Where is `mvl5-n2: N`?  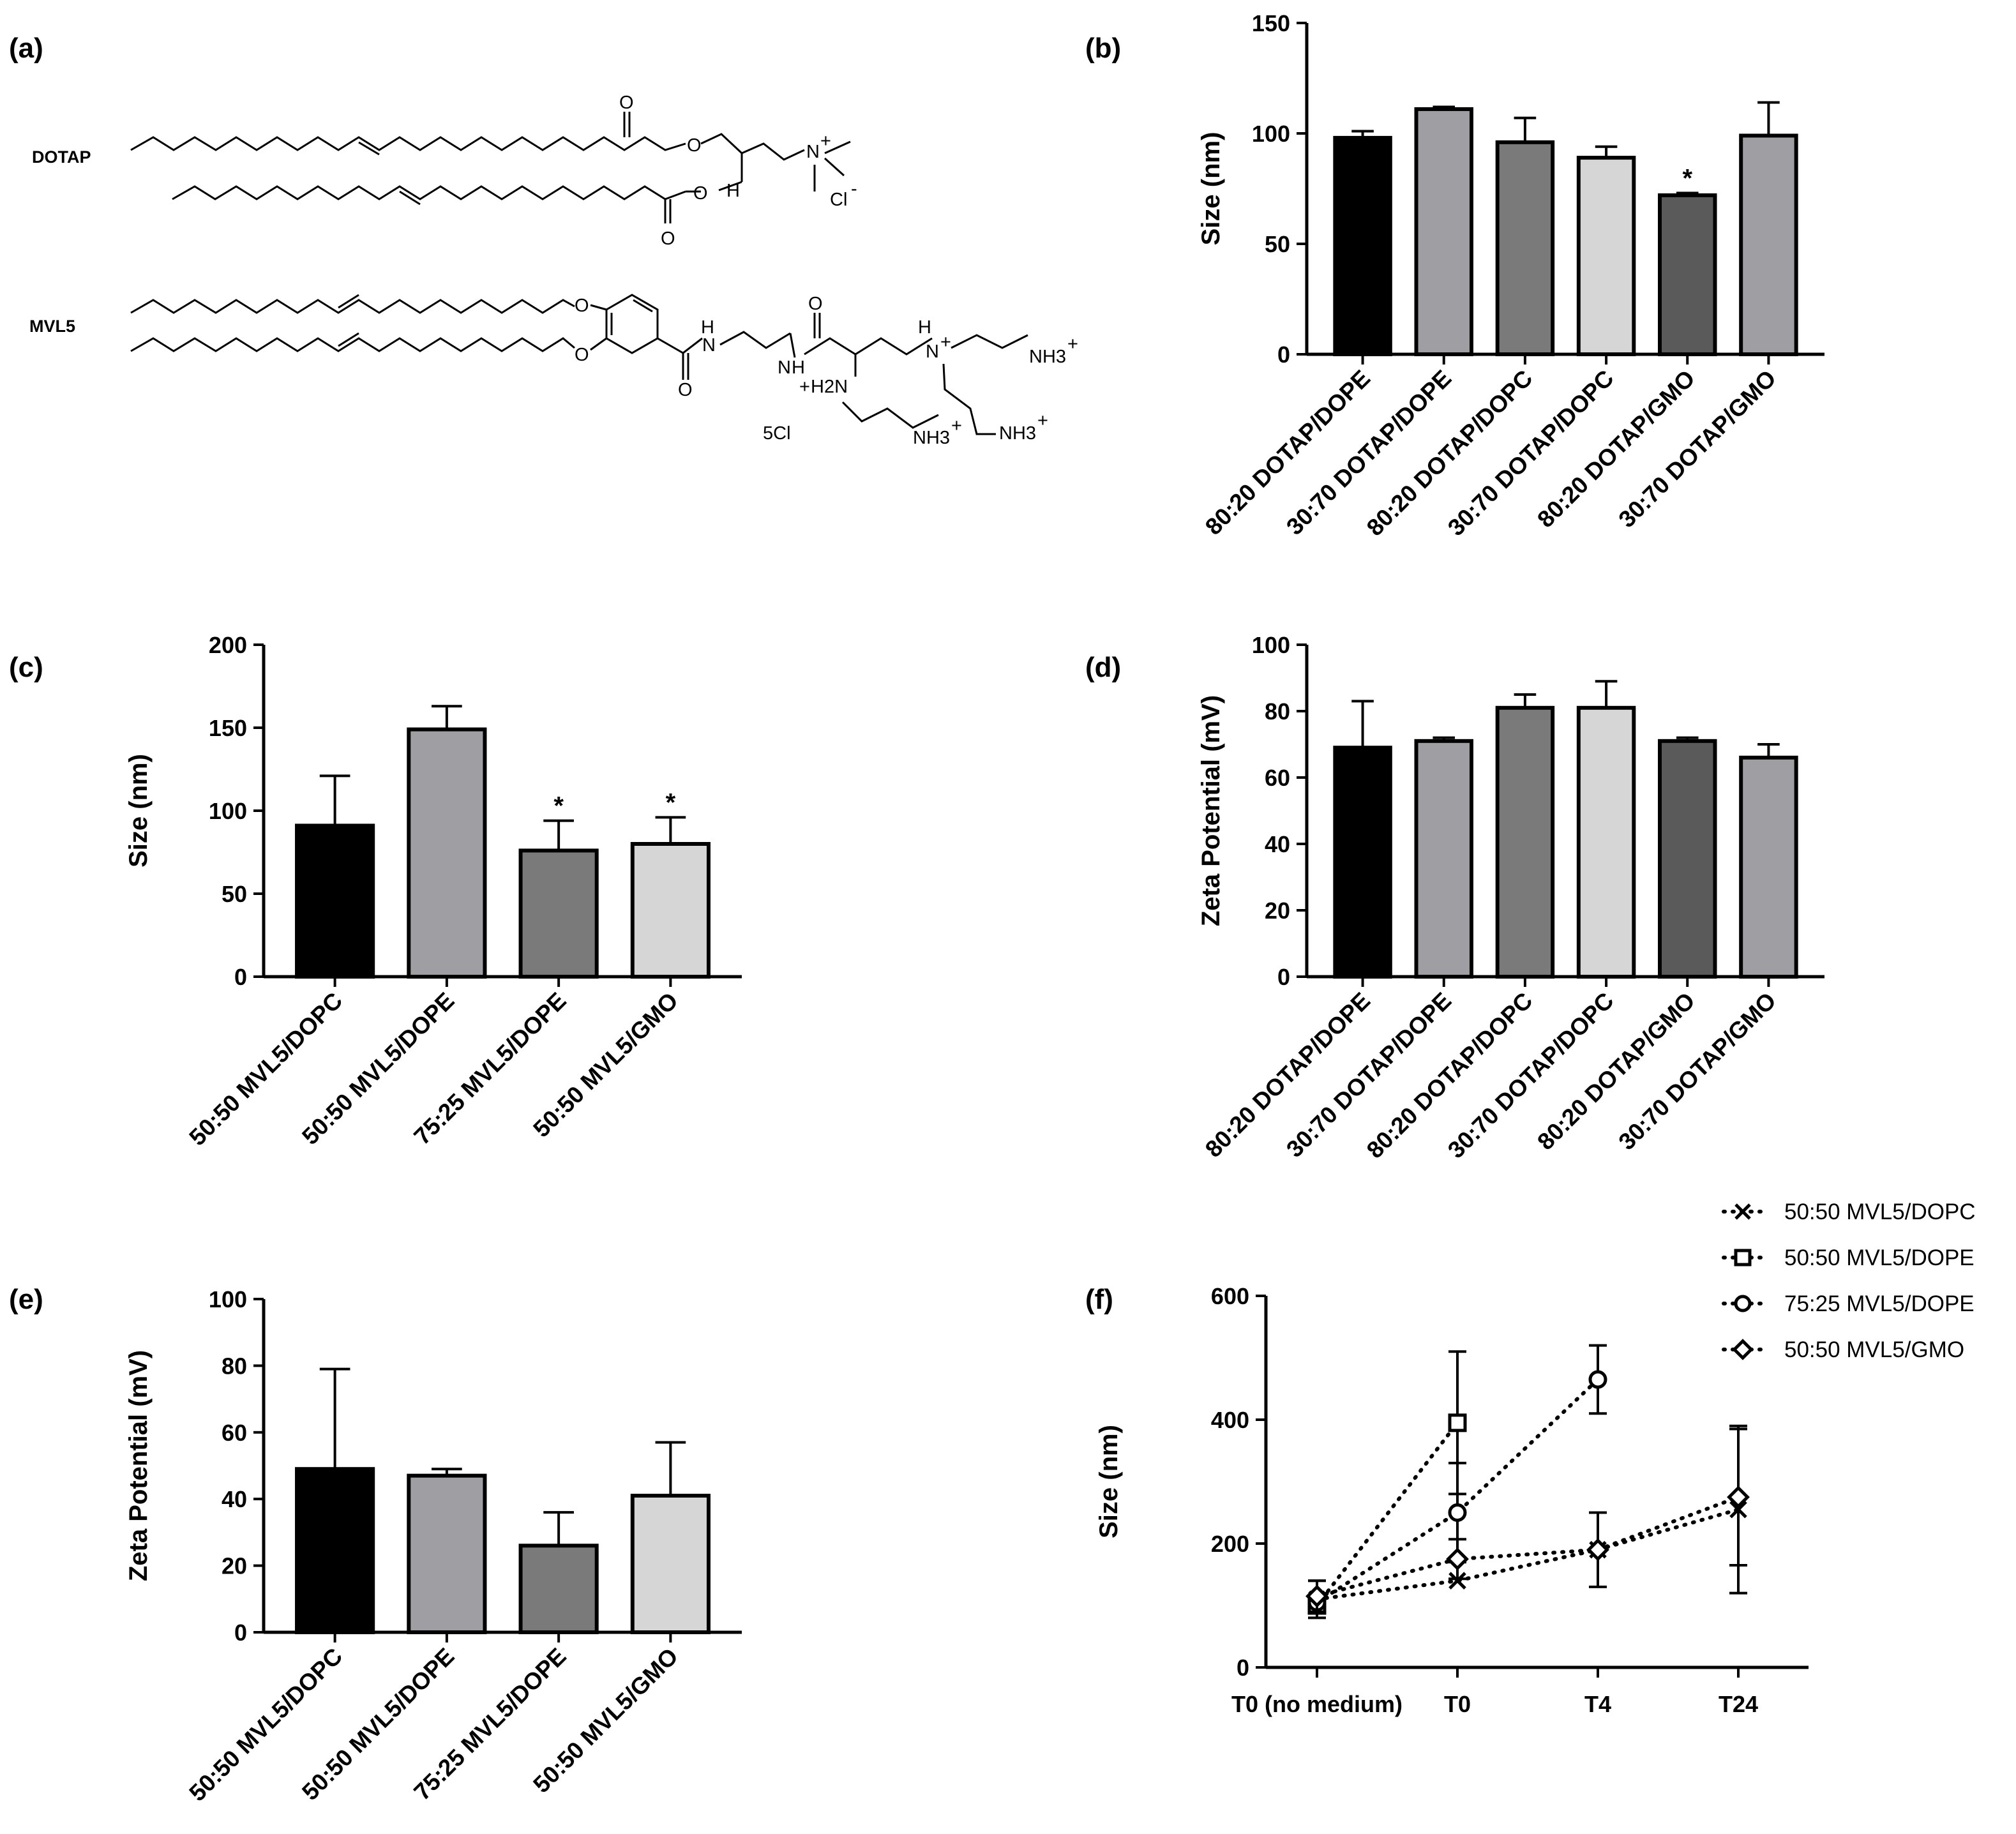
mvl5-n2: N is located at coordinates (784, 367).